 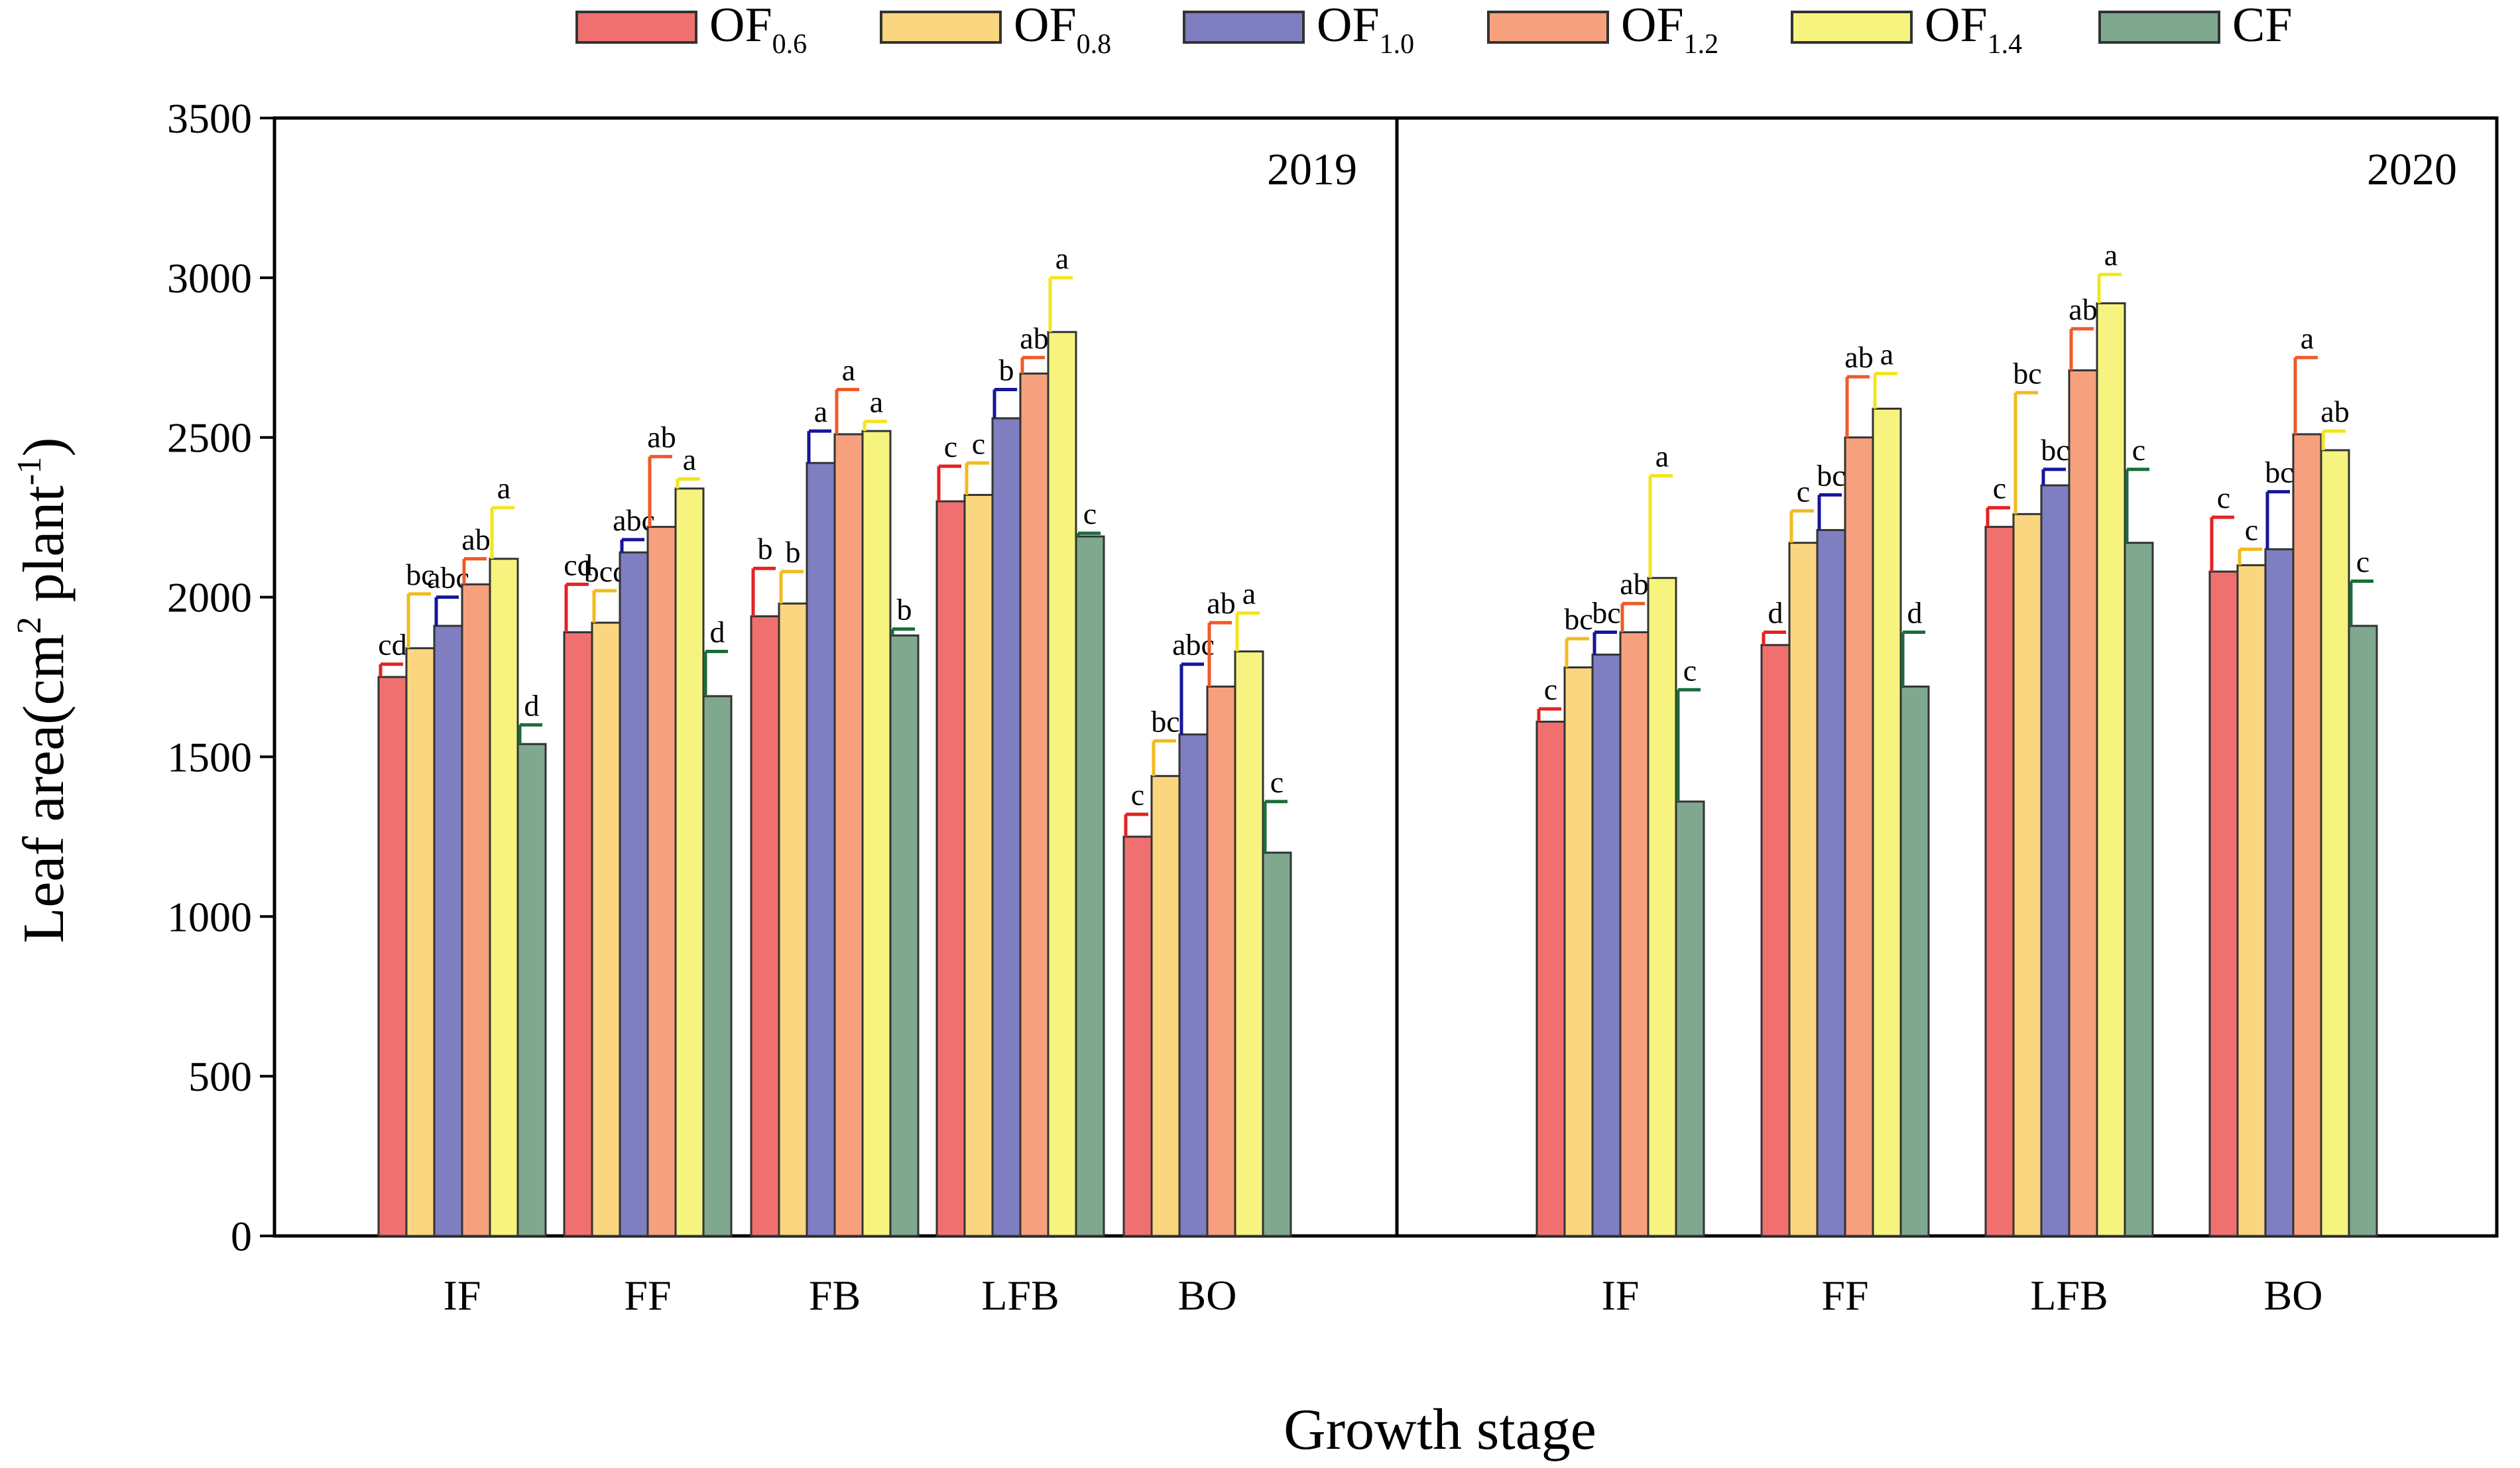 I want to click on x-axis: IF FF FB LFB BO IF FF LFB BO, so click(x=1383, y=1295).